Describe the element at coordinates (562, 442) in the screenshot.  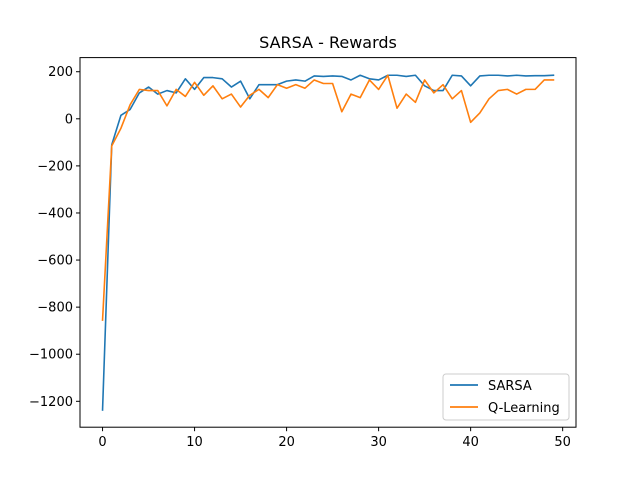
I see `x-tick-label: 50` at that location.